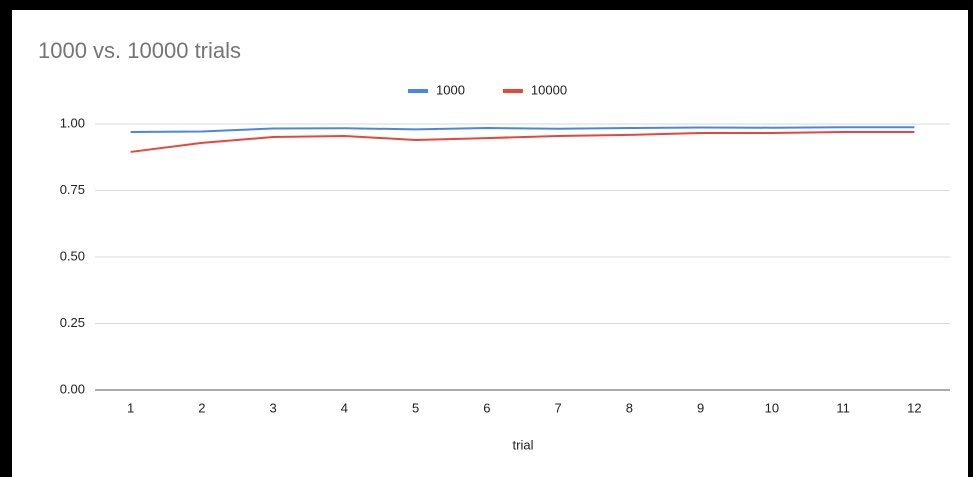 This screenshot has height=477, width=973. Describe the element at coordinates (344, 407) in the screenshot. I see `x-tick-label: 4` at that location.